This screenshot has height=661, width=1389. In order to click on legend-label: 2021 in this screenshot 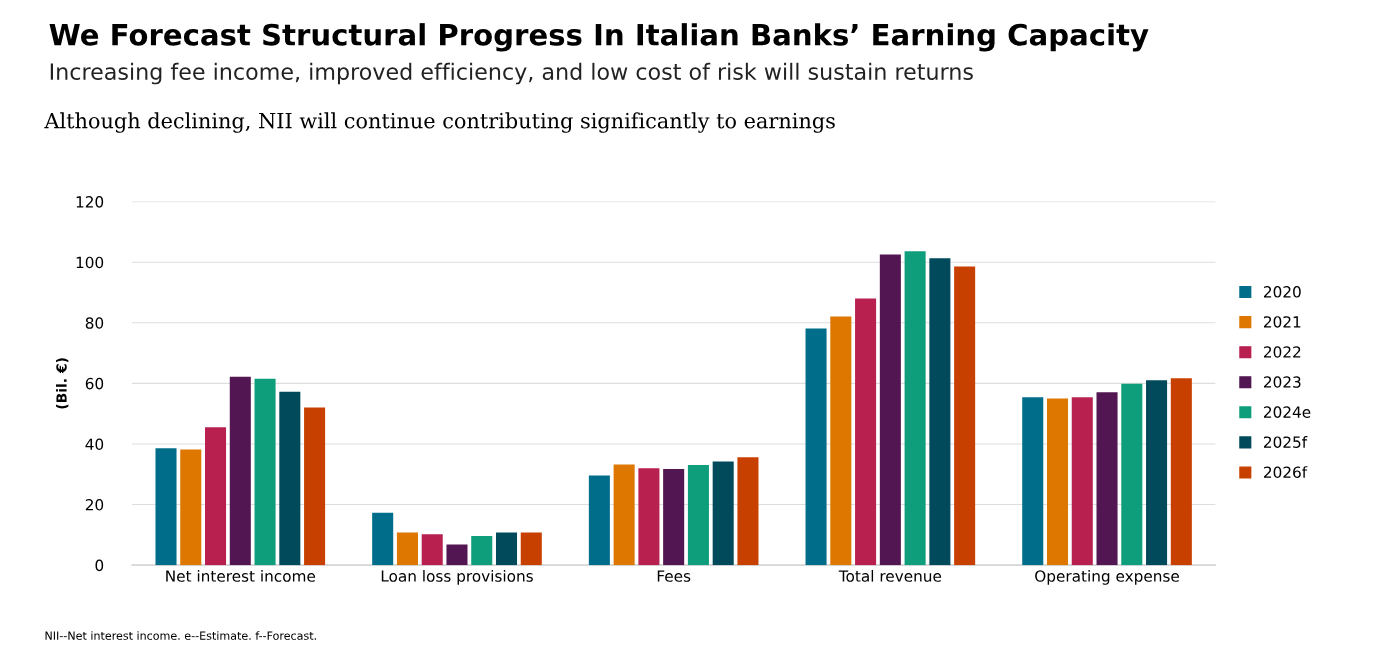, I will do `click(1282, 322)`.